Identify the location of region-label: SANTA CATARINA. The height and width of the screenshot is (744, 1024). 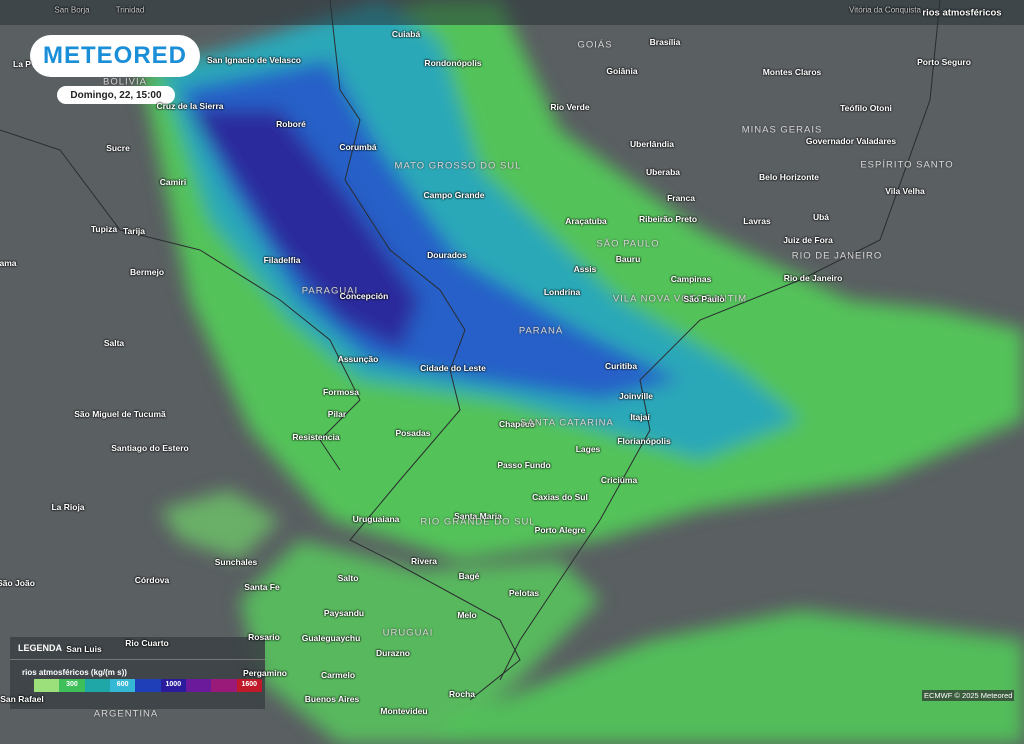
(567, 423).